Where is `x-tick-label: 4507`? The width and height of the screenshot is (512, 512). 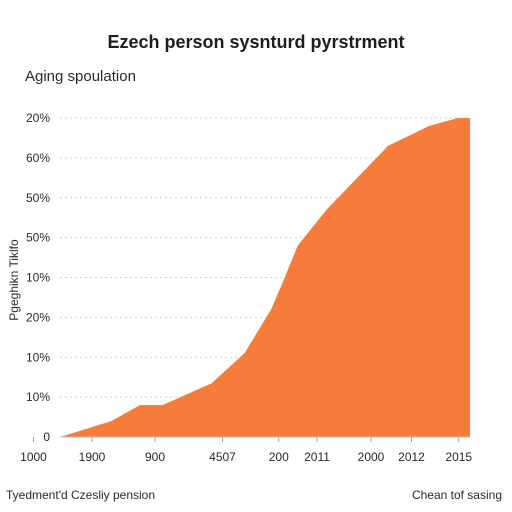
x-tick-label: 4507 is located at coordinates (222, 457).